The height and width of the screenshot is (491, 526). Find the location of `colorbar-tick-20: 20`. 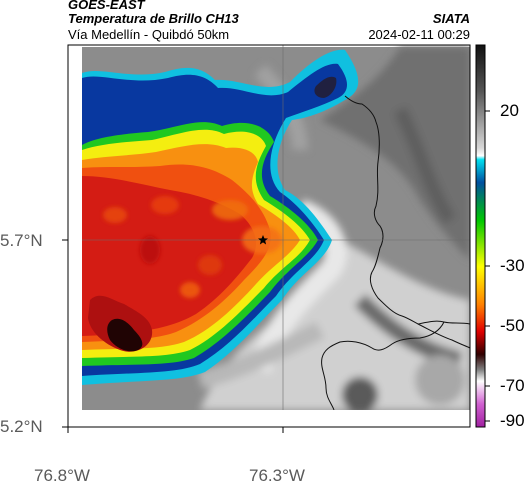

colorbar-tick-20: 20 is located at coordinates (509, 110).